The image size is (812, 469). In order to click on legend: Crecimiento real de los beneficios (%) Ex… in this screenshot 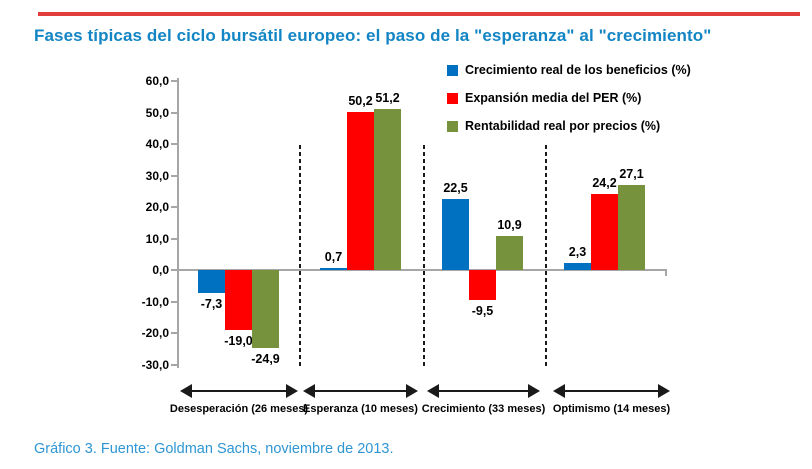, I will do `click(569, 104)`.